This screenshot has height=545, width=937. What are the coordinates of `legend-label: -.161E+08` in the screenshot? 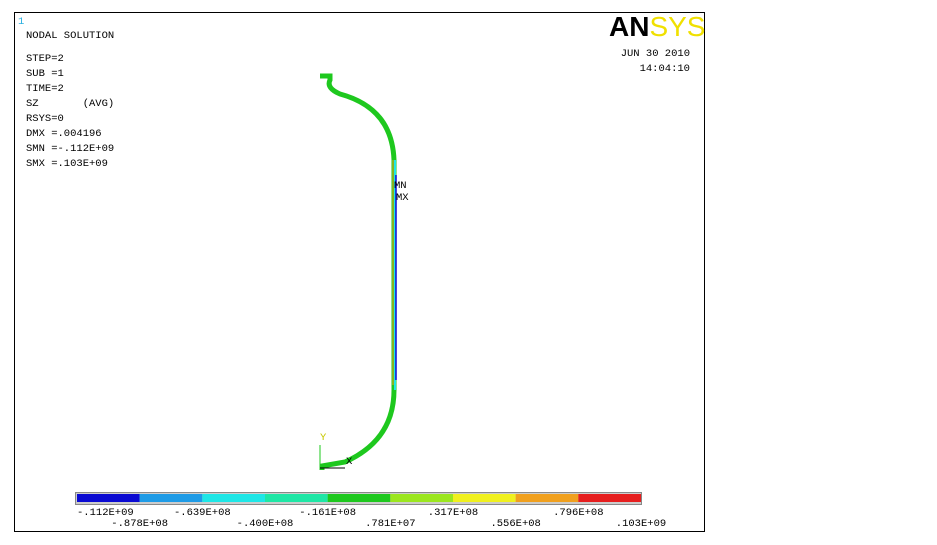 It's located at (327, 513).